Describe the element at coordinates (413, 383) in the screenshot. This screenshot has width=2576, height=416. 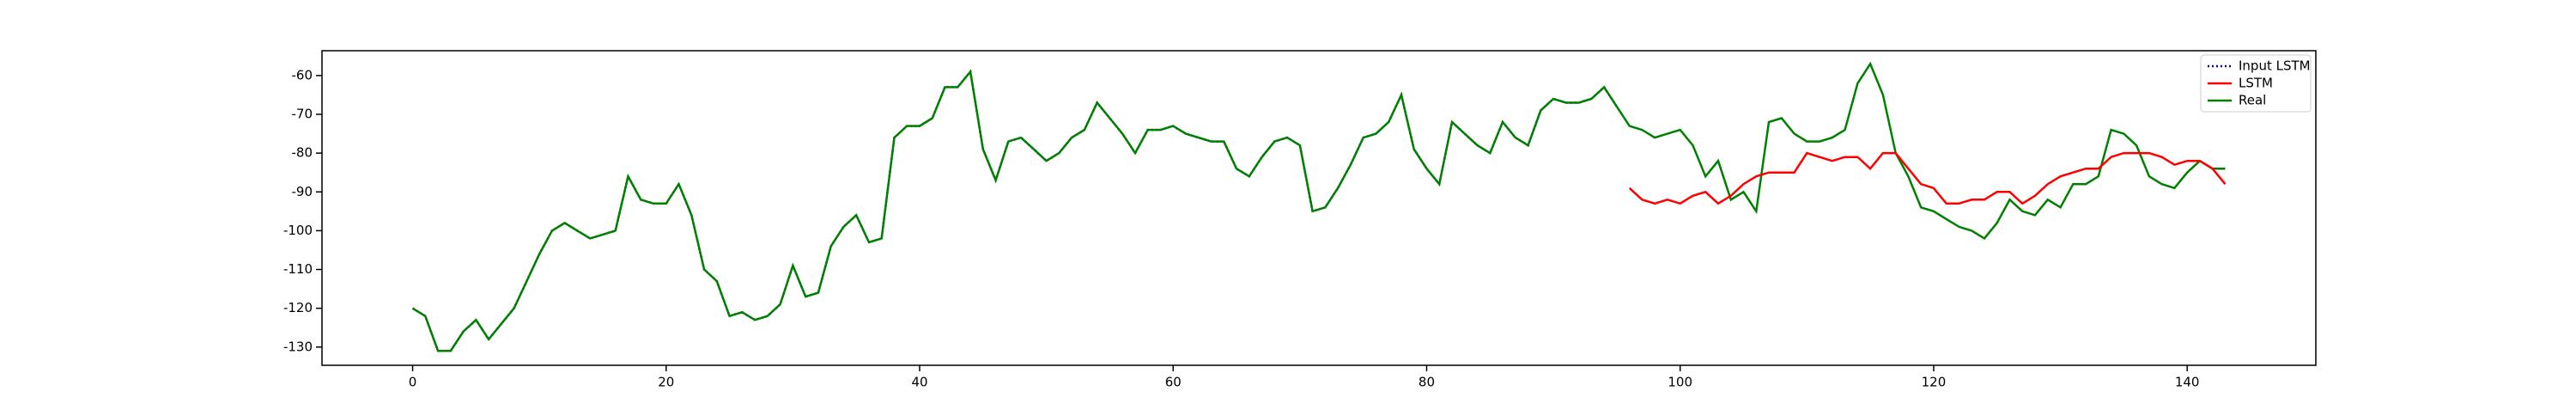
I see `x-tick-label: 0` at that location.